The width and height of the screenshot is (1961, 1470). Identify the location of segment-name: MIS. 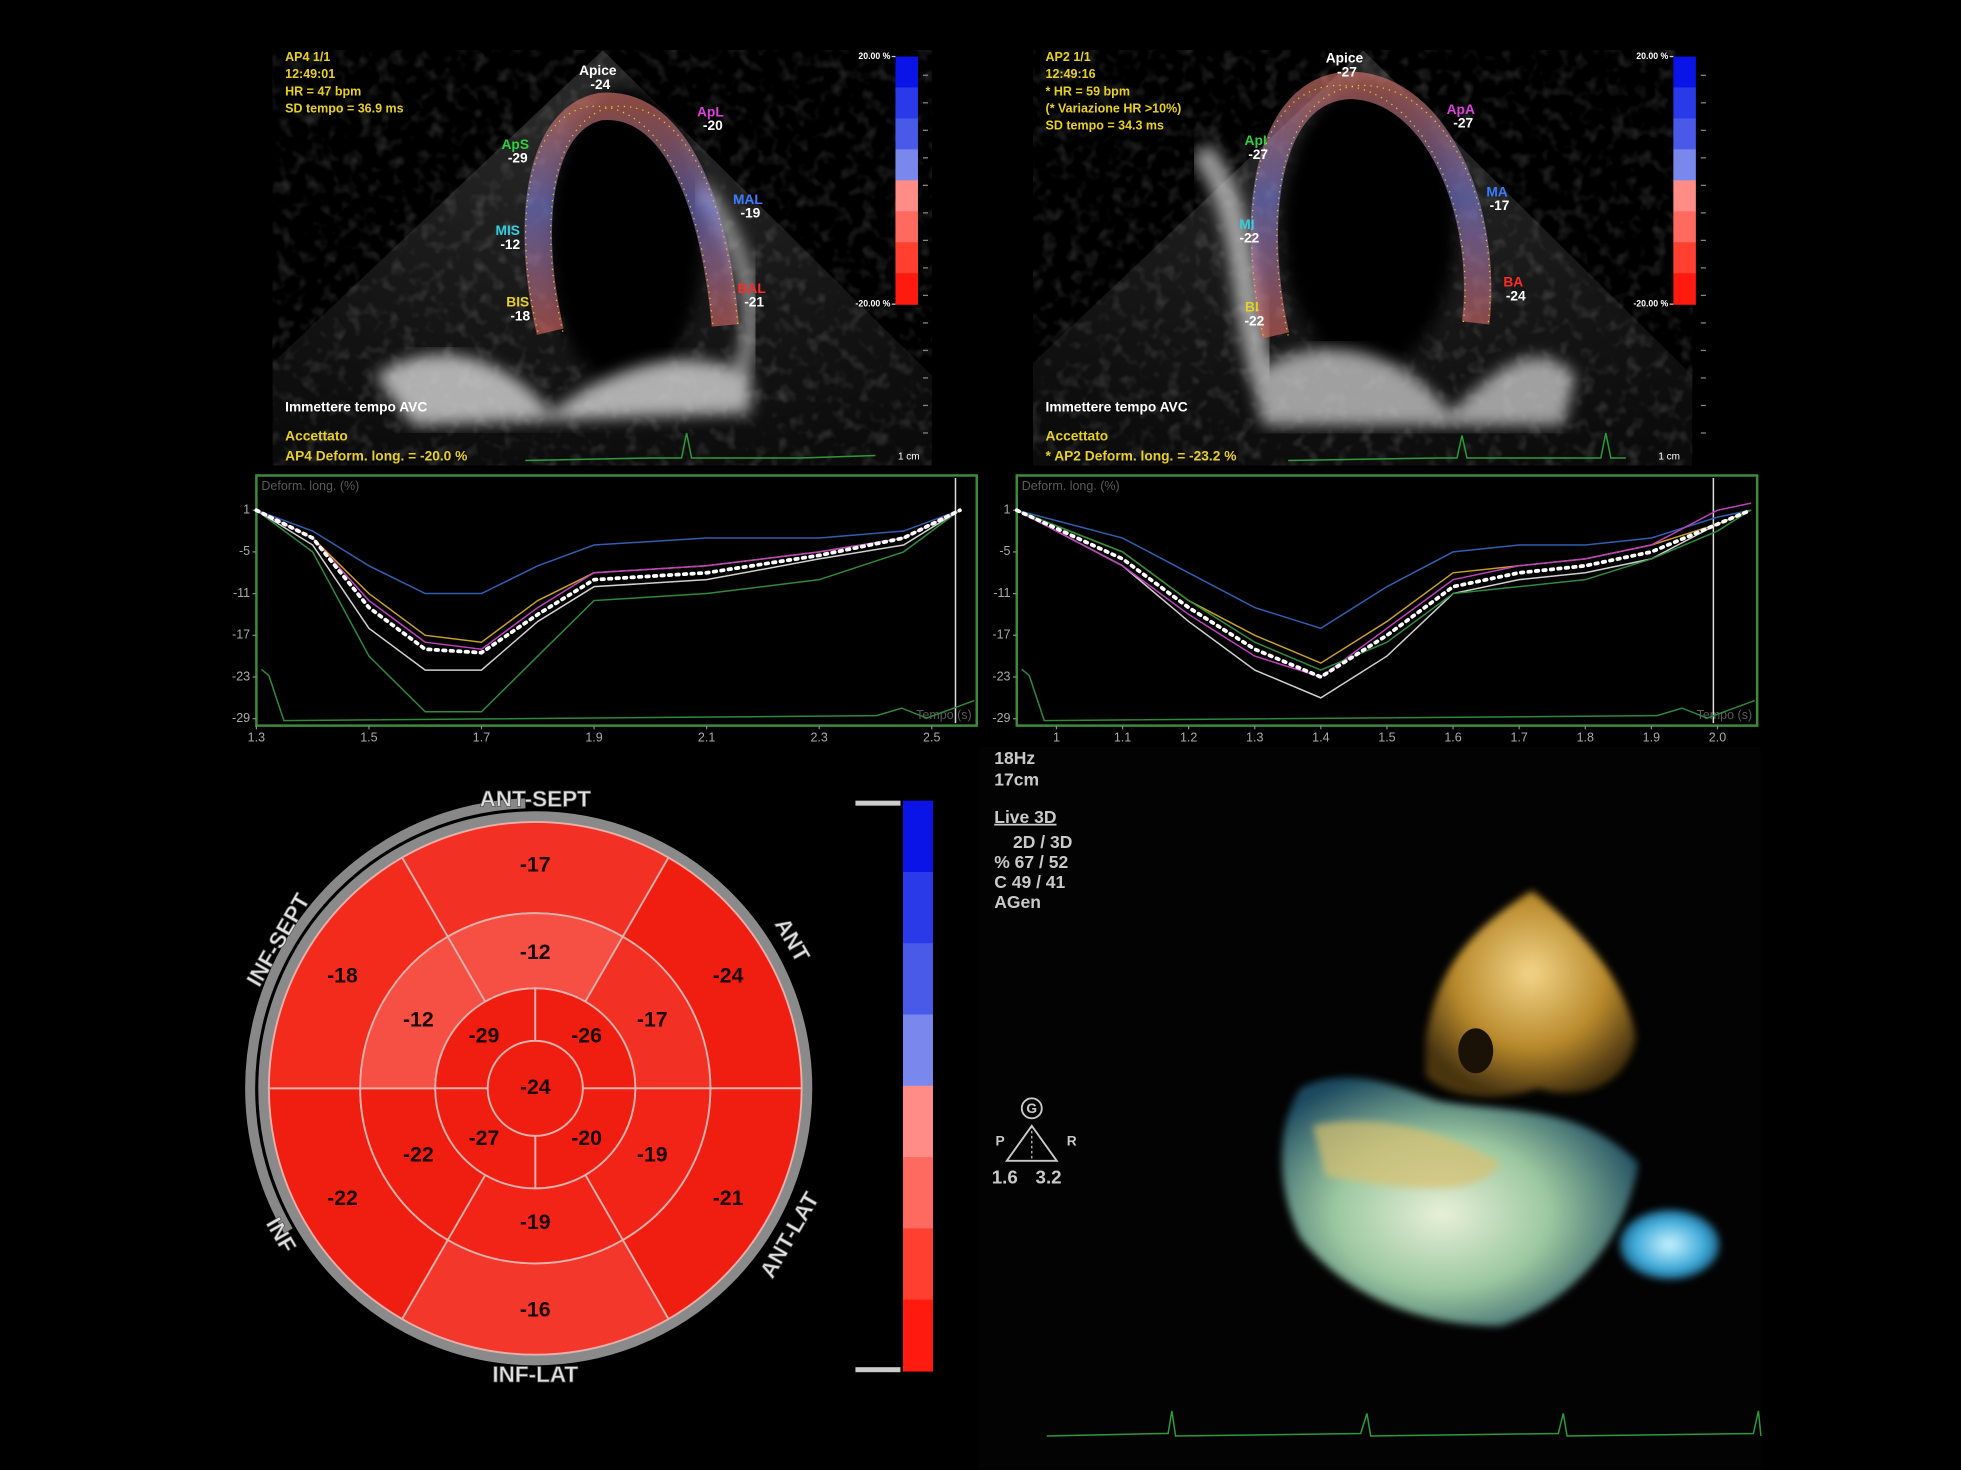
(508, 230).